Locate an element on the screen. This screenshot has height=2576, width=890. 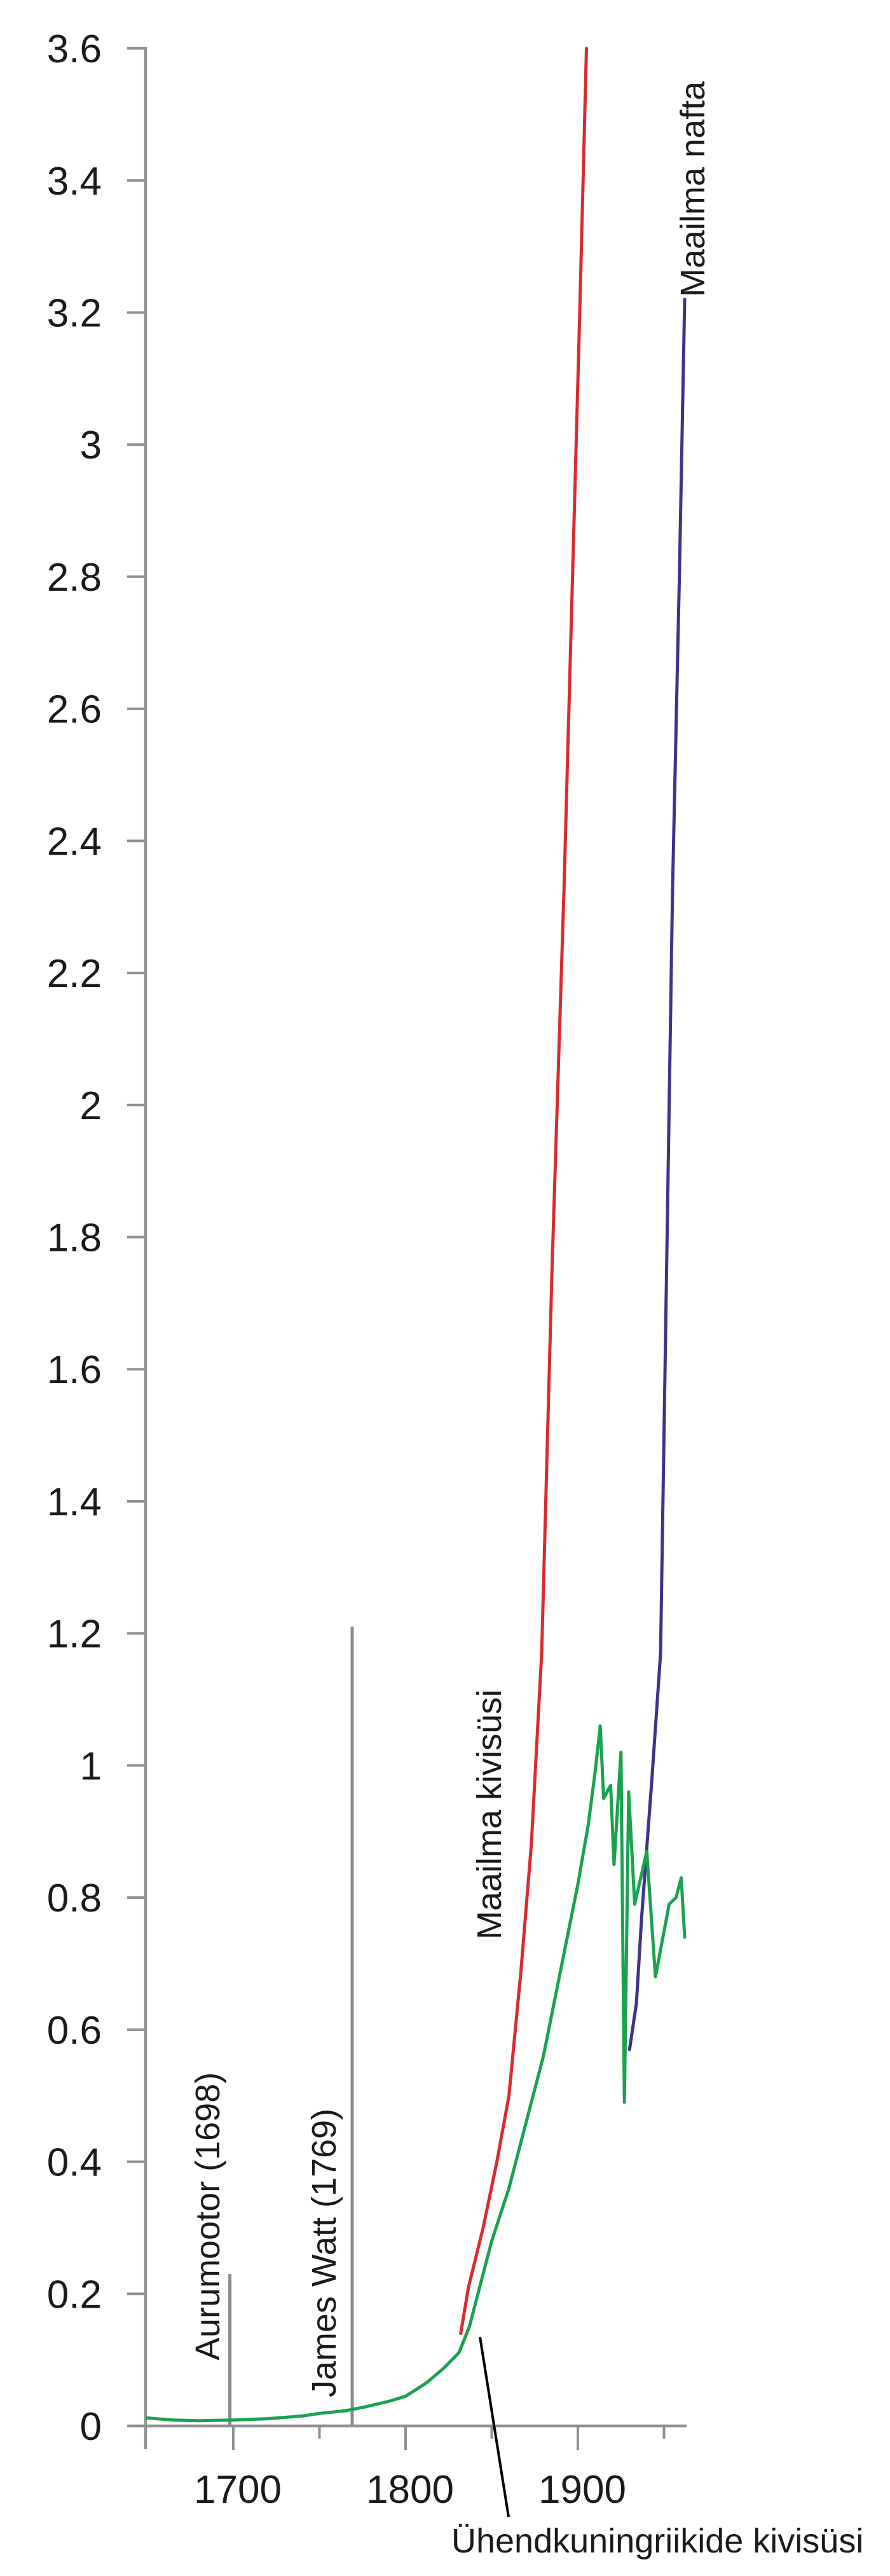
series-label-uk-coal: Ühendkuningriikide kivisüsi is located at coordinates (657, 2541).